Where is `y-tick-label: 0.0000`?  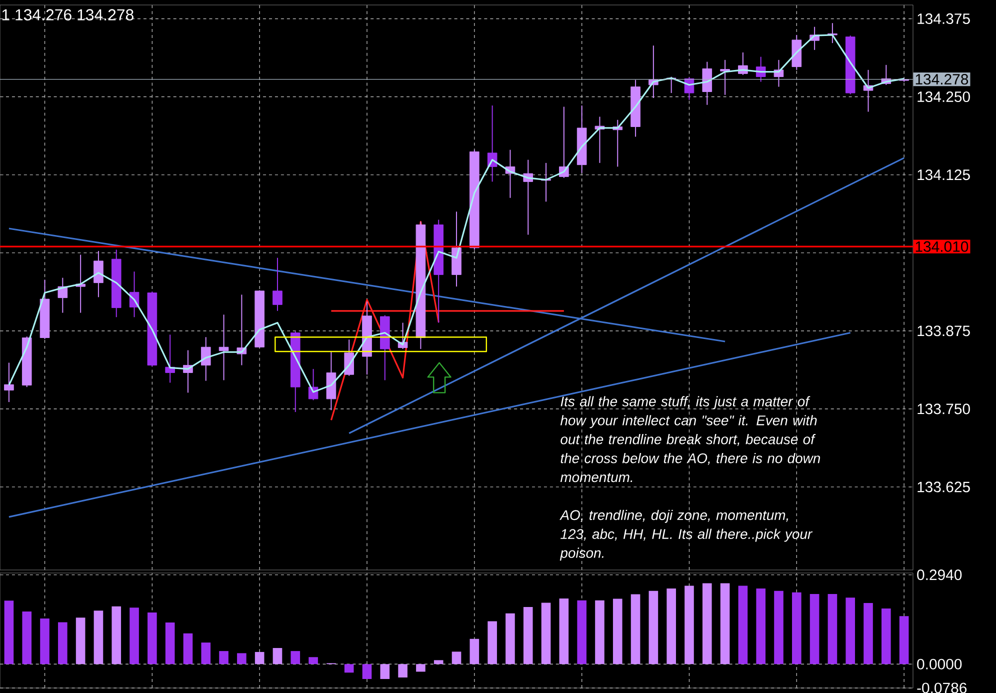
y-tick-label: 0.0000 is located at coordinates (939, 664).